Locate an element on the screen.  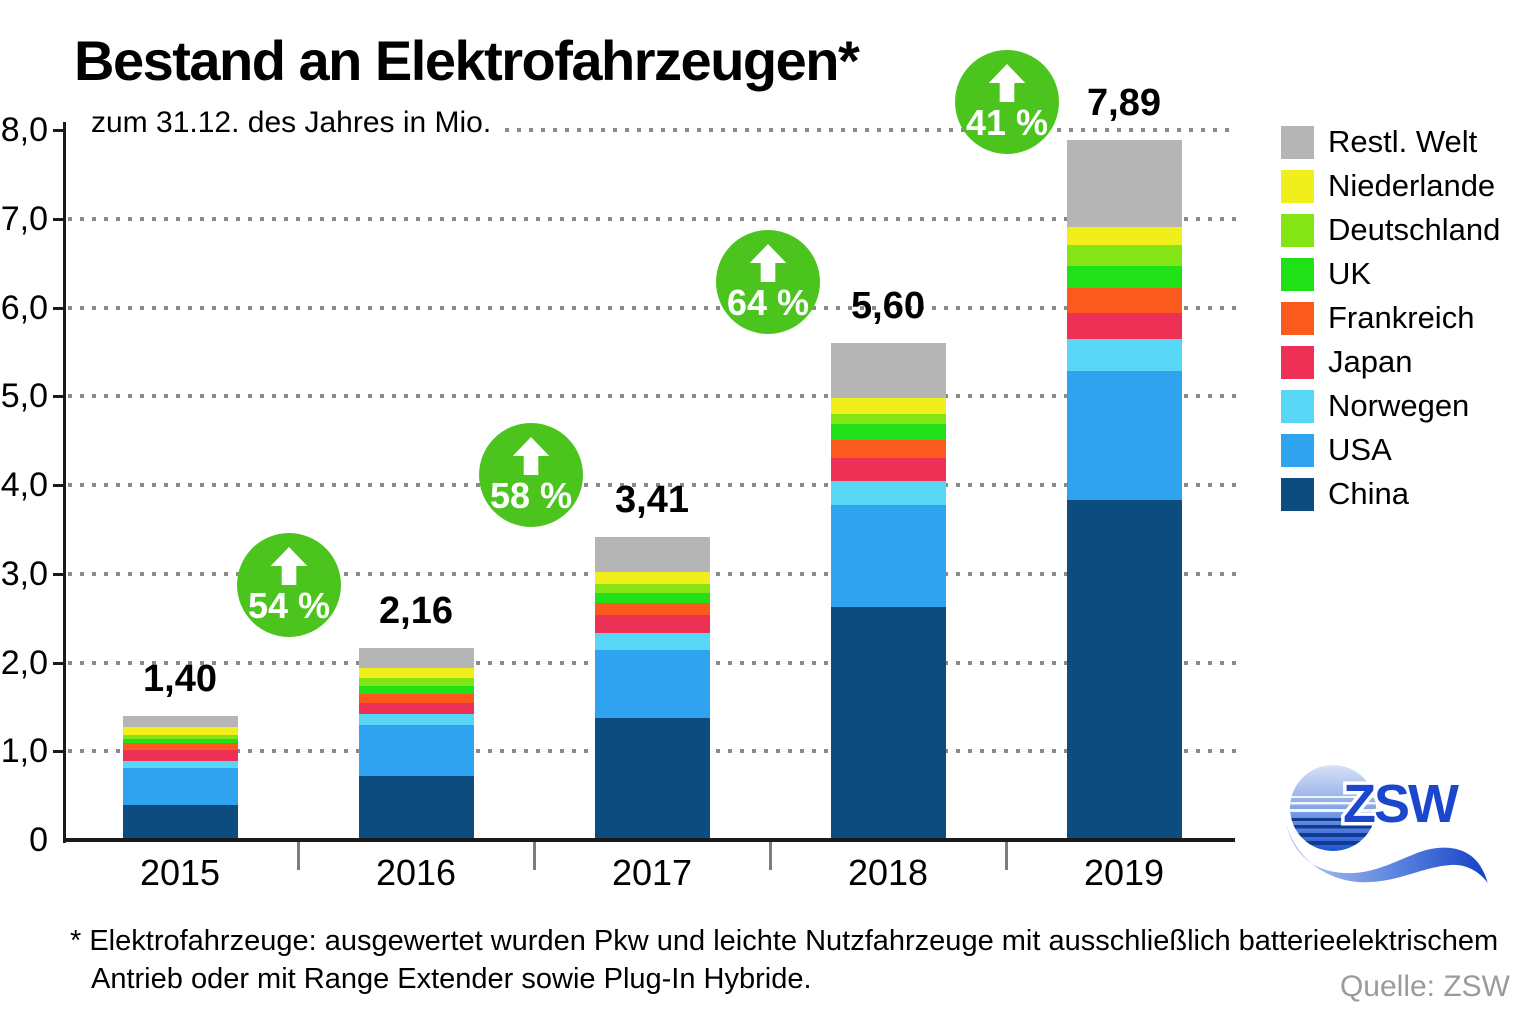
zsw-logo: ZSW is located at coordinates (1387, 824).